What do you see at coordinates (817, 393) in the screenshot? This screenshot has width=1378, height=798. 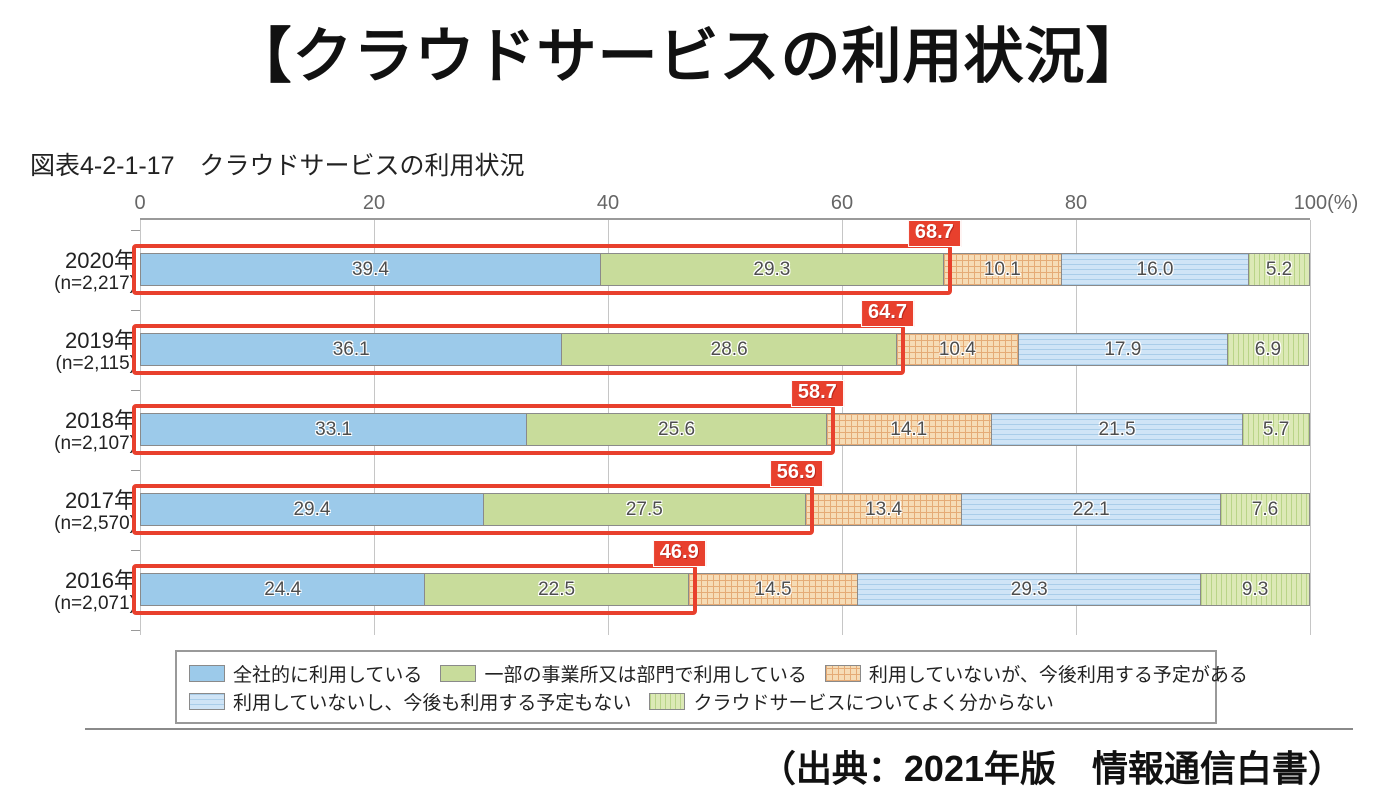 I see `highlight-callout: 58.7` at bounding box center [817, 393].